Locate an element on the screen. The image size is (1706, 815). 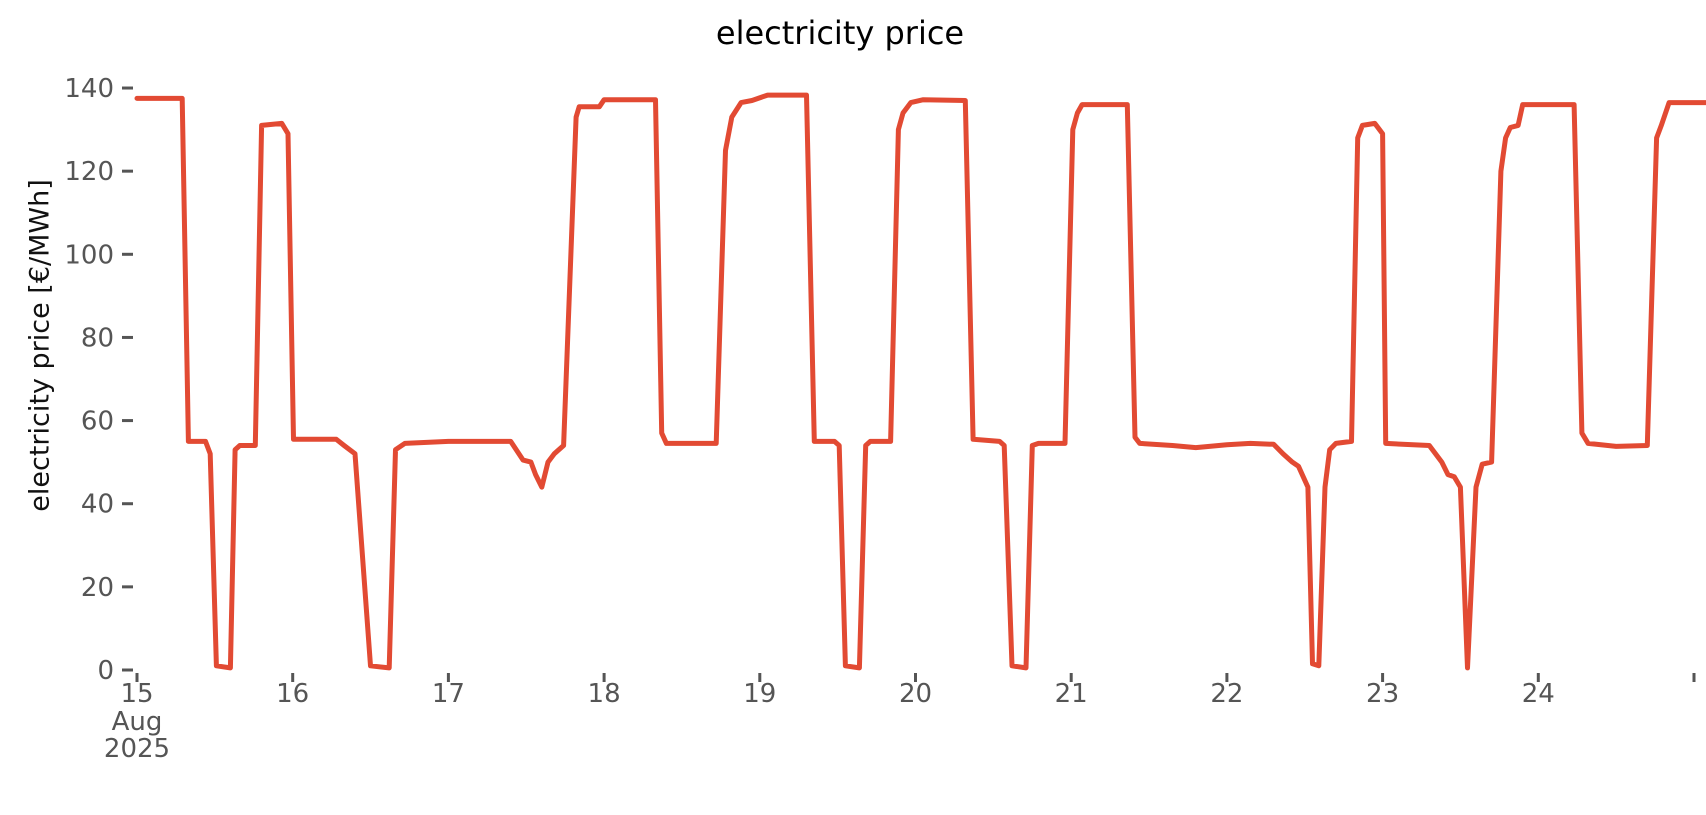
y-tick-label: 60 is located at coordinates (97, 422).